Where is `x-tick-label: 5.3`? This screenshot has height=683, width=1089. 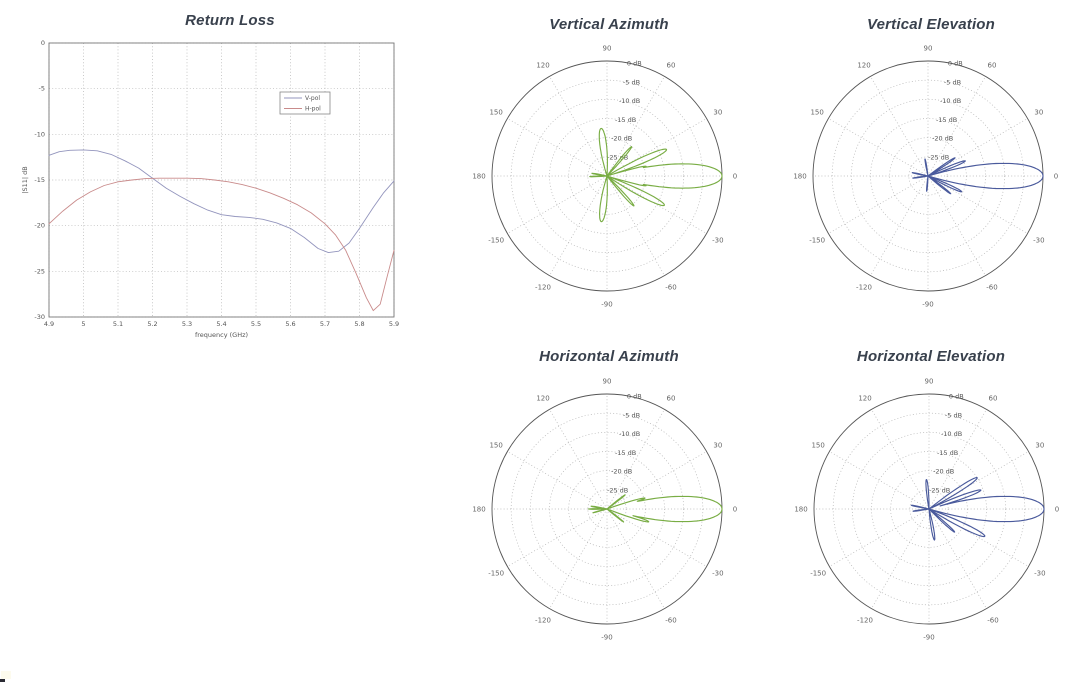 x-tick-label: 5.3 is located at coordinates (187, 324).